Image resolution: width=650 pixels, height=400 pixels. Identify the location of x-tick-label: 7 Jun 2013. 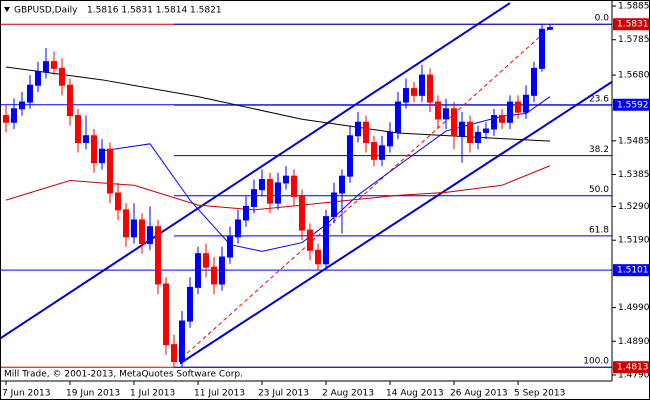
(26, 394).